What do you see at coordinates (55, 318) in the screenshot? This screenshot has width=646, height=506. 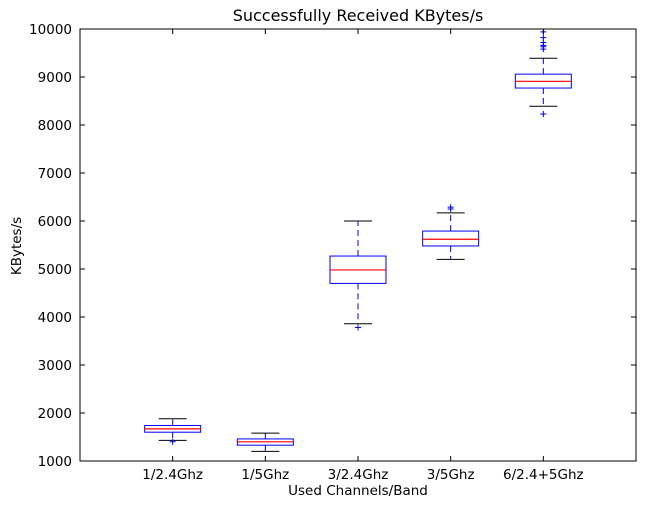 I see `y-tick-label: 4000` at bounding box center [55, 318].